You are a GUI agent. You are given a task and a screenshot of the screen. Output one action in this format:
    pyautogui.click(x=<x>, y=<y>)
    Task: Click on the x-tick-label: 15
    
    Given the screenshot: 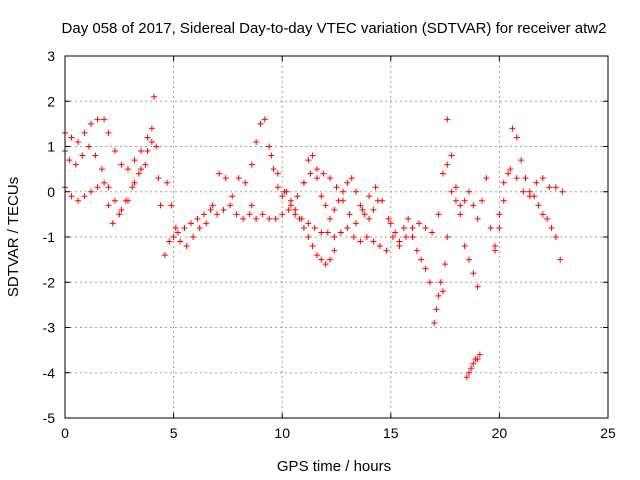 What is the action you would take?
    pyautogui.click(x=391, y=433)
    